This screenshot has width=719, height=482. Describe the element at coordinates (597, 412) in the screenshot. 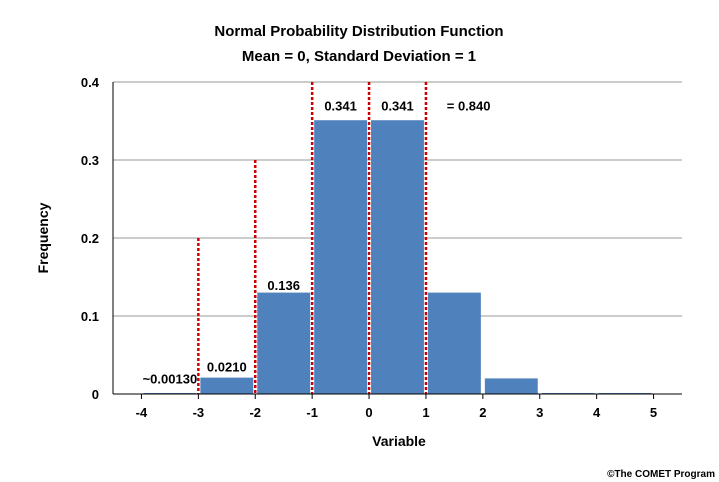

I see `x-tick-label: 4` at that location.